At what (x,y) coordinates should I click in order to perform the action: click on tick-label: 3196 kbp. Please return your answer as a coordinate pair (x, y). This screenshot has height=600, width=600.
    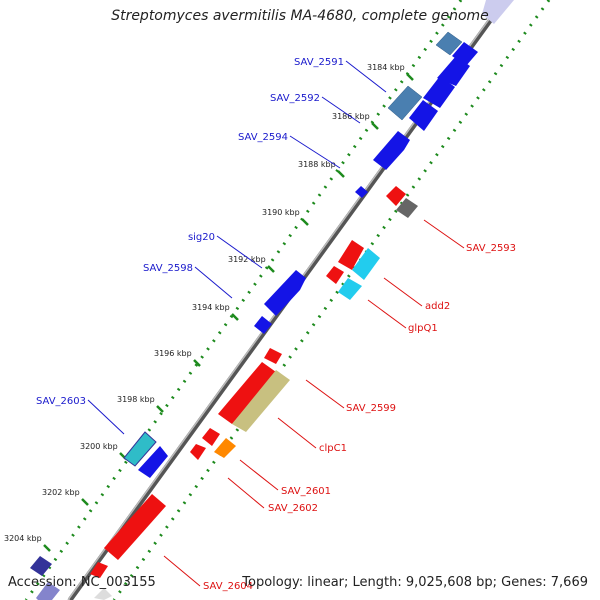
    Looking at the image, I should click on (173, 353).